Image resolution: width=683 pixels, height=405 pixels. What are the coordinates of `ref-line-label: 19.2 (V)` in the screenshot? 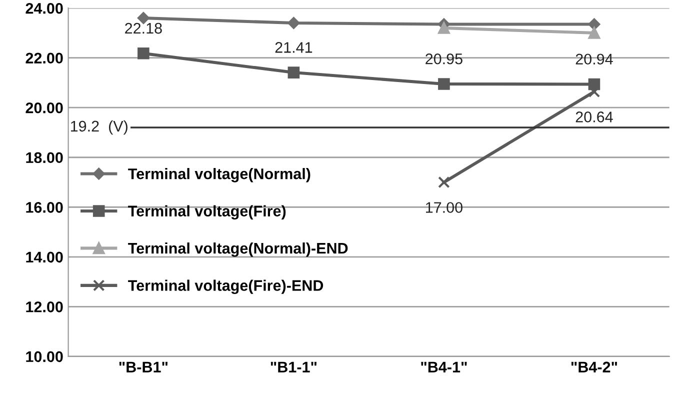 It's located at (99, 127).